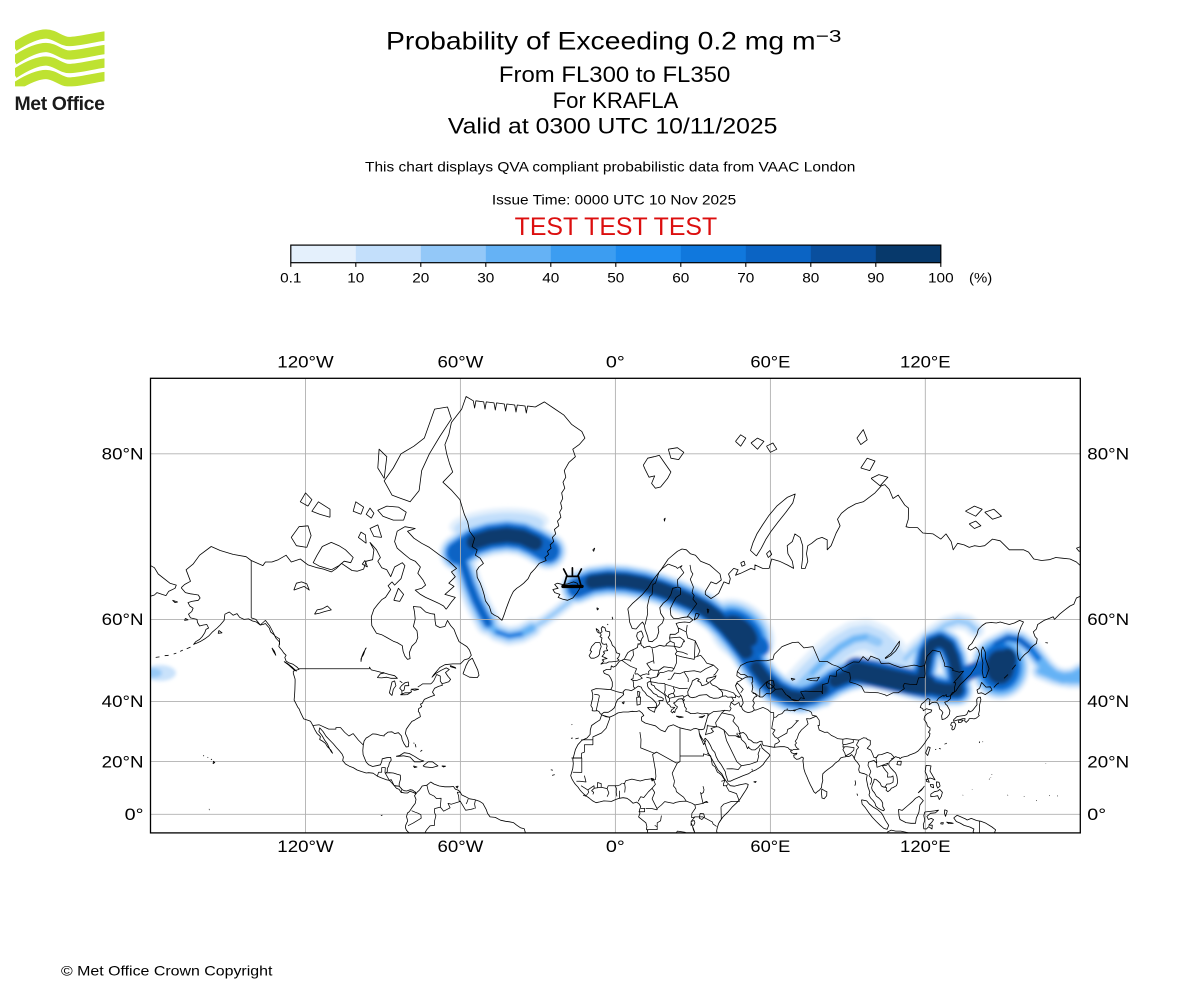 The height and width of the screenshot is (1000, 1200). Describe the element at coordinates (420, 278) in the screenshot. I see `svg-text: 20` at that location.